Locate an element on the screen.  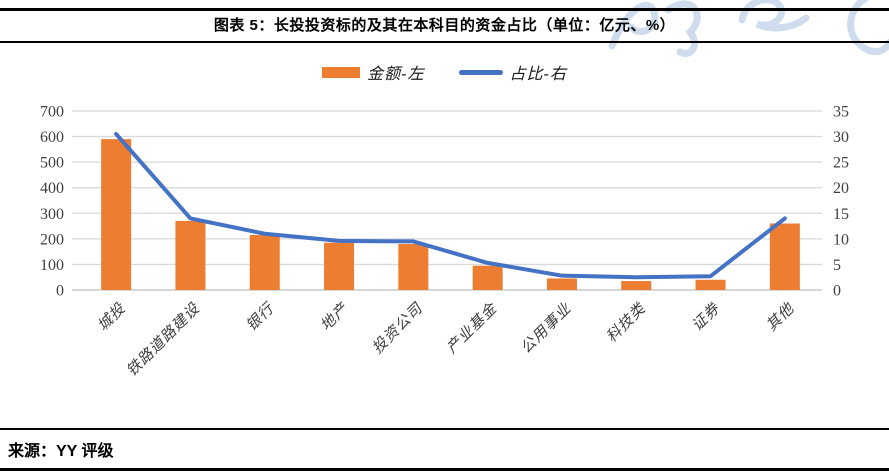
category-label-产业基金: 产业基金 is located at coordinates (471, 327).